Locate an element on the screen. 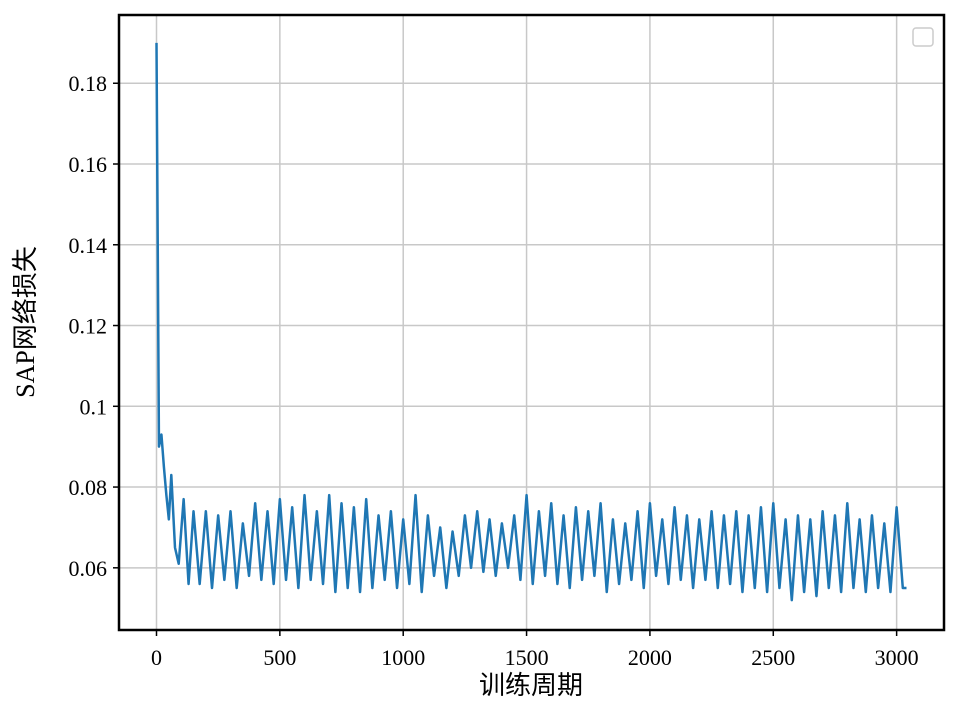  y-tick-label: 0.08 is located at coordinates (88, 487).